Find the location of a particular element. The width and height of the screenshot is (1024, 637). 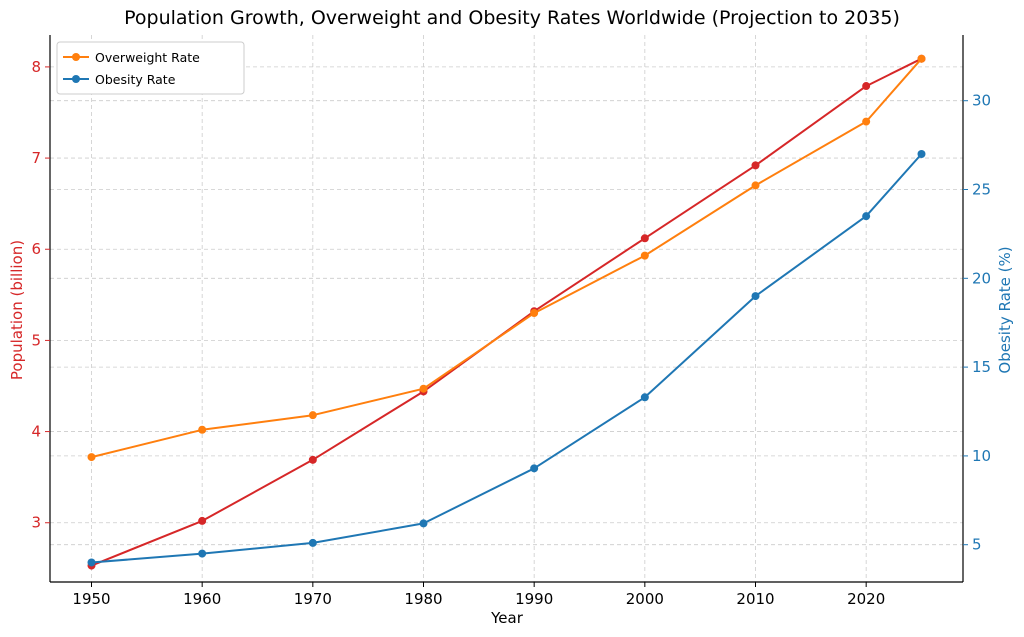

legend-marker-overweight is located at coordinates (76, 57).